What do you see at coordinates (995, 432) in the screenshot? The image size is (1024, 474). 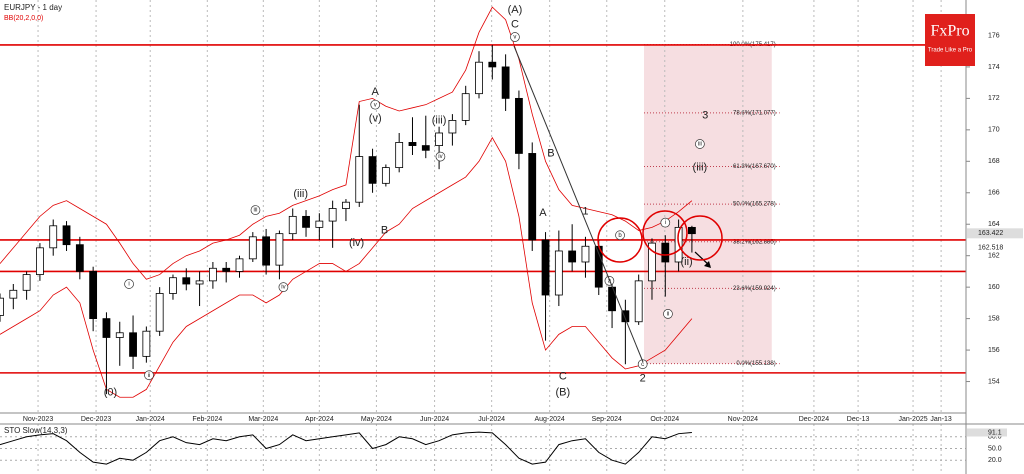 I see `sto-current: 91.1` at bounding box center [995, 432].